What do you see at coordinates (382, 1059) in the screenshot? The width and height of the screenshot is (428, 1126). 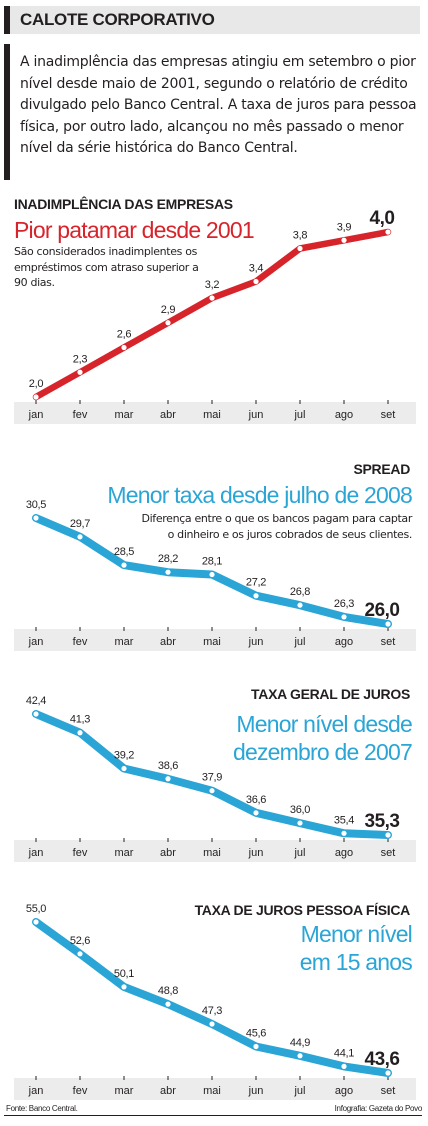 I see `data-label: 43,6` at bounding box center [382, 1059].